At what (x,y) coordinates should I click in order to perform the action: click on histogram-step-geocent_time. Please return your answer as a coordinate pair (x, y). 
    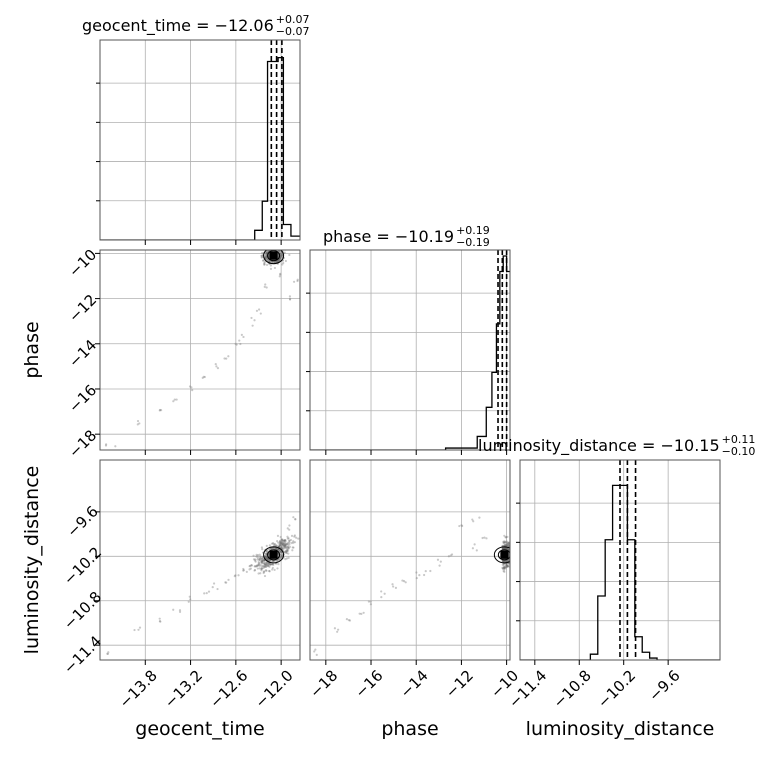
    Looking at the image, I should click on (200, 148).